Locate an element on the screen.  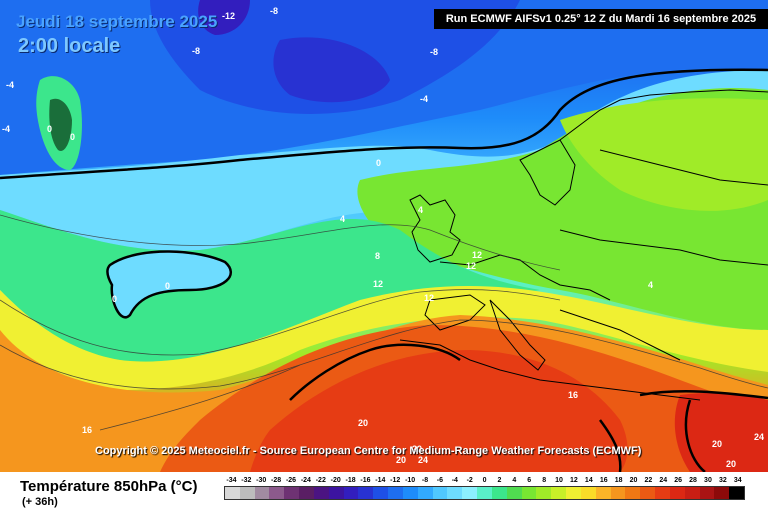
scale-tick-label: -28 is located at coordinates (276, 480).